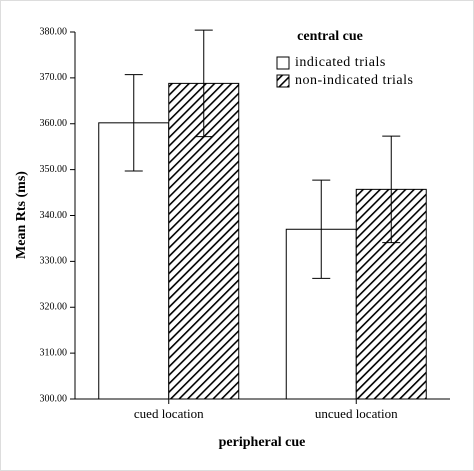 This screenshot has height=471, width=474. I want to click on y-tick-label: 370.00, so click(54, 77).